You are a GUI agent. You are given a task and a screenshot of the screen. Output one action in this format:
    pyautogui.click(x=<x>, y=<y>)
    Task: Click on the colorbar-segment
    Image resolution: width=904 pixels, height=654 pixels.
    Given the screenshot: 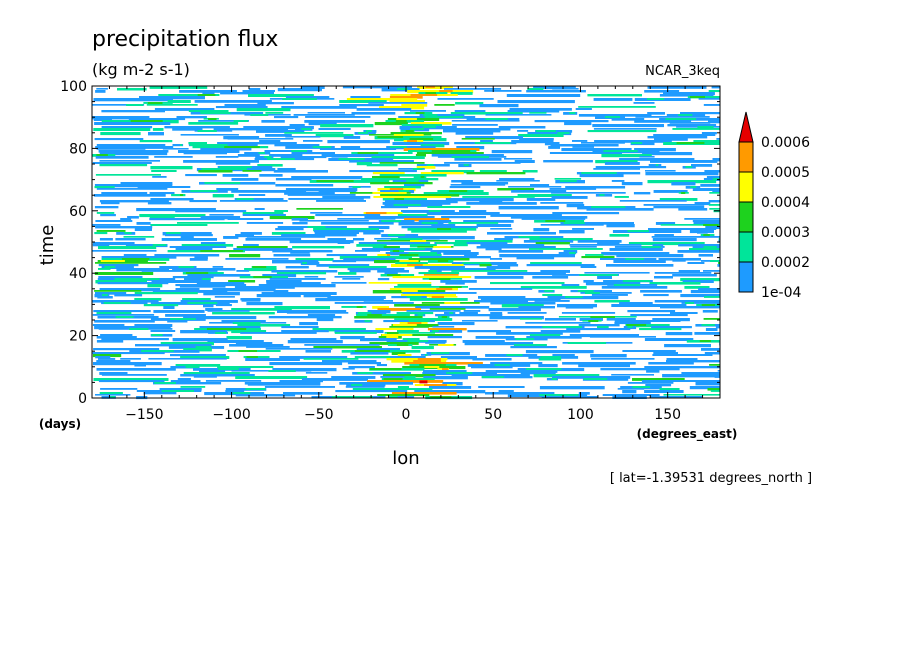 What is the action you would take?
    pyautogui.click(x=746, y=217)
    